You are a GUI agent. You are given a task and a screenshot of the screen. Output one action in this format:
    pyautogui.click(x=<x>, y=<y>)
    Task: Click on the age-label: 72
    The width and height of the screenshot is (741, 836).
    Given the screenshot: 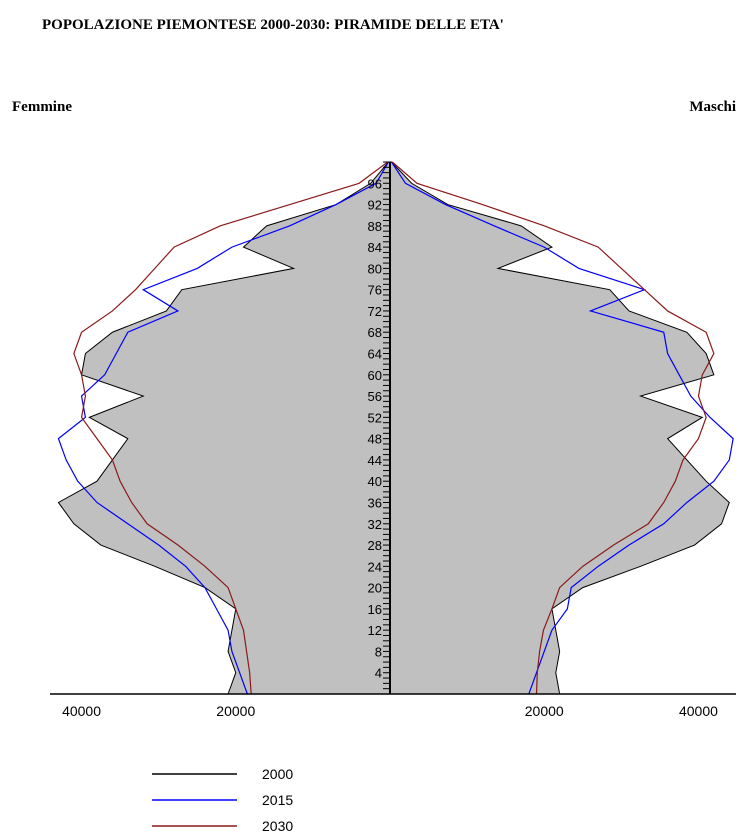 What is the action you would take?
    pyautogui.click(x=375, y=311)
    